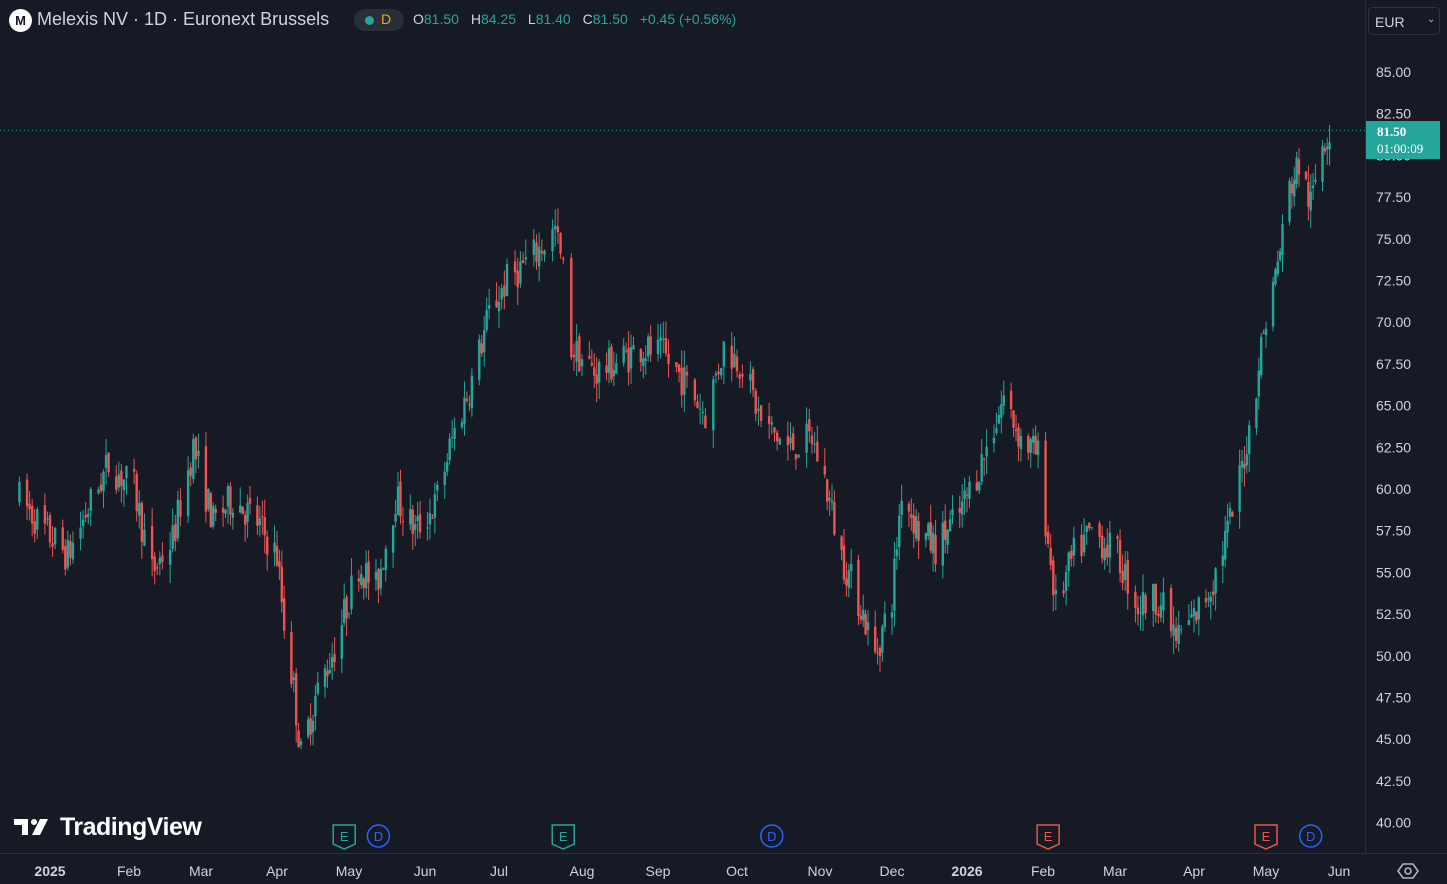 This screenshot has height=884, width=1447. I want to click on ohlc-change-value: +0.45 (+0.56%), so click(688, 19).